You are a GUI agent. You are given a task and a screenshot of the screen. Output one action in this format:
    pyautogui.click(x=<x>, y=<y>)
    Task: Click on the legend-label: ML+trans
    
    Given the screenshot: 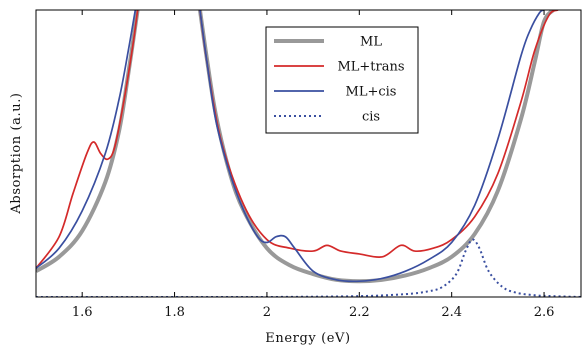 What is the action you would take?
    pyautogui.click(x=370, y=67)
    